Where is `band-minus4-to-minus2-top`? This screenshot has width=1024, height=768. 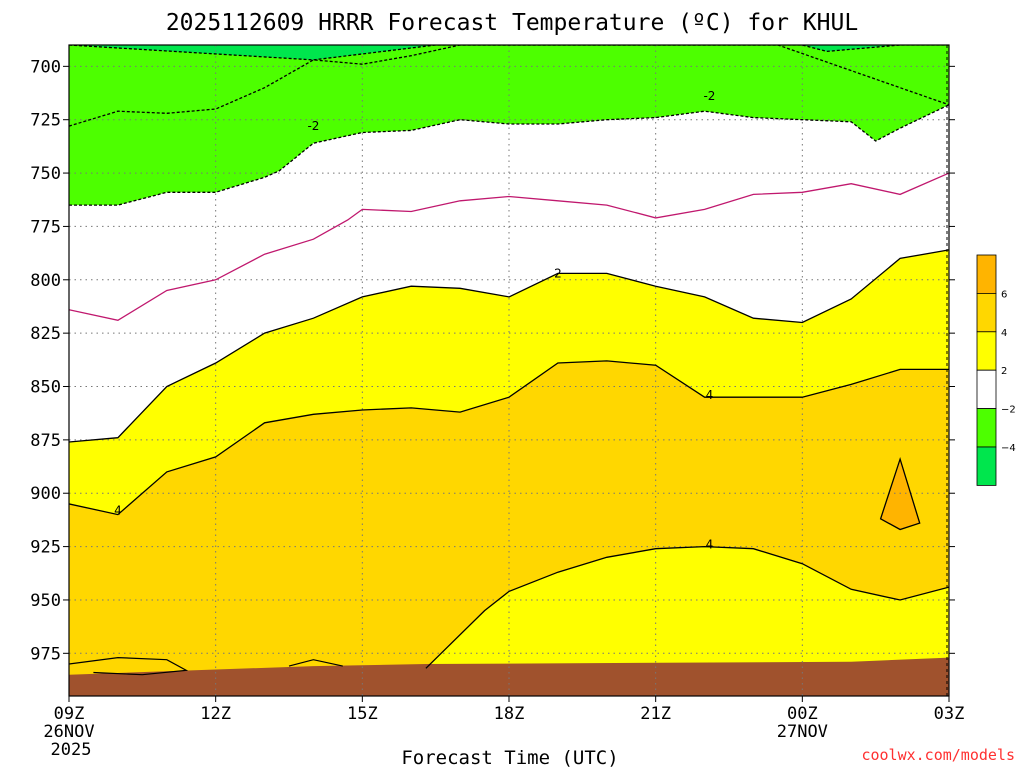 band-minus4-to-minus2-top is located at coordinates (509, 86).